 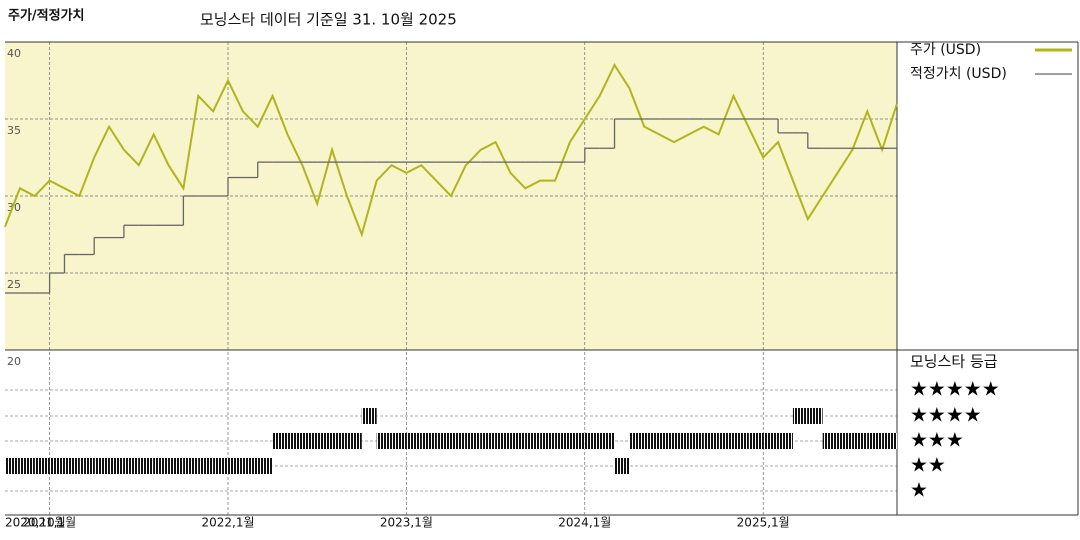 What do you see at coordinates (14, 361) in the screenshot?
I see `y-tick-label: 20` at bounding box center [14, 361].